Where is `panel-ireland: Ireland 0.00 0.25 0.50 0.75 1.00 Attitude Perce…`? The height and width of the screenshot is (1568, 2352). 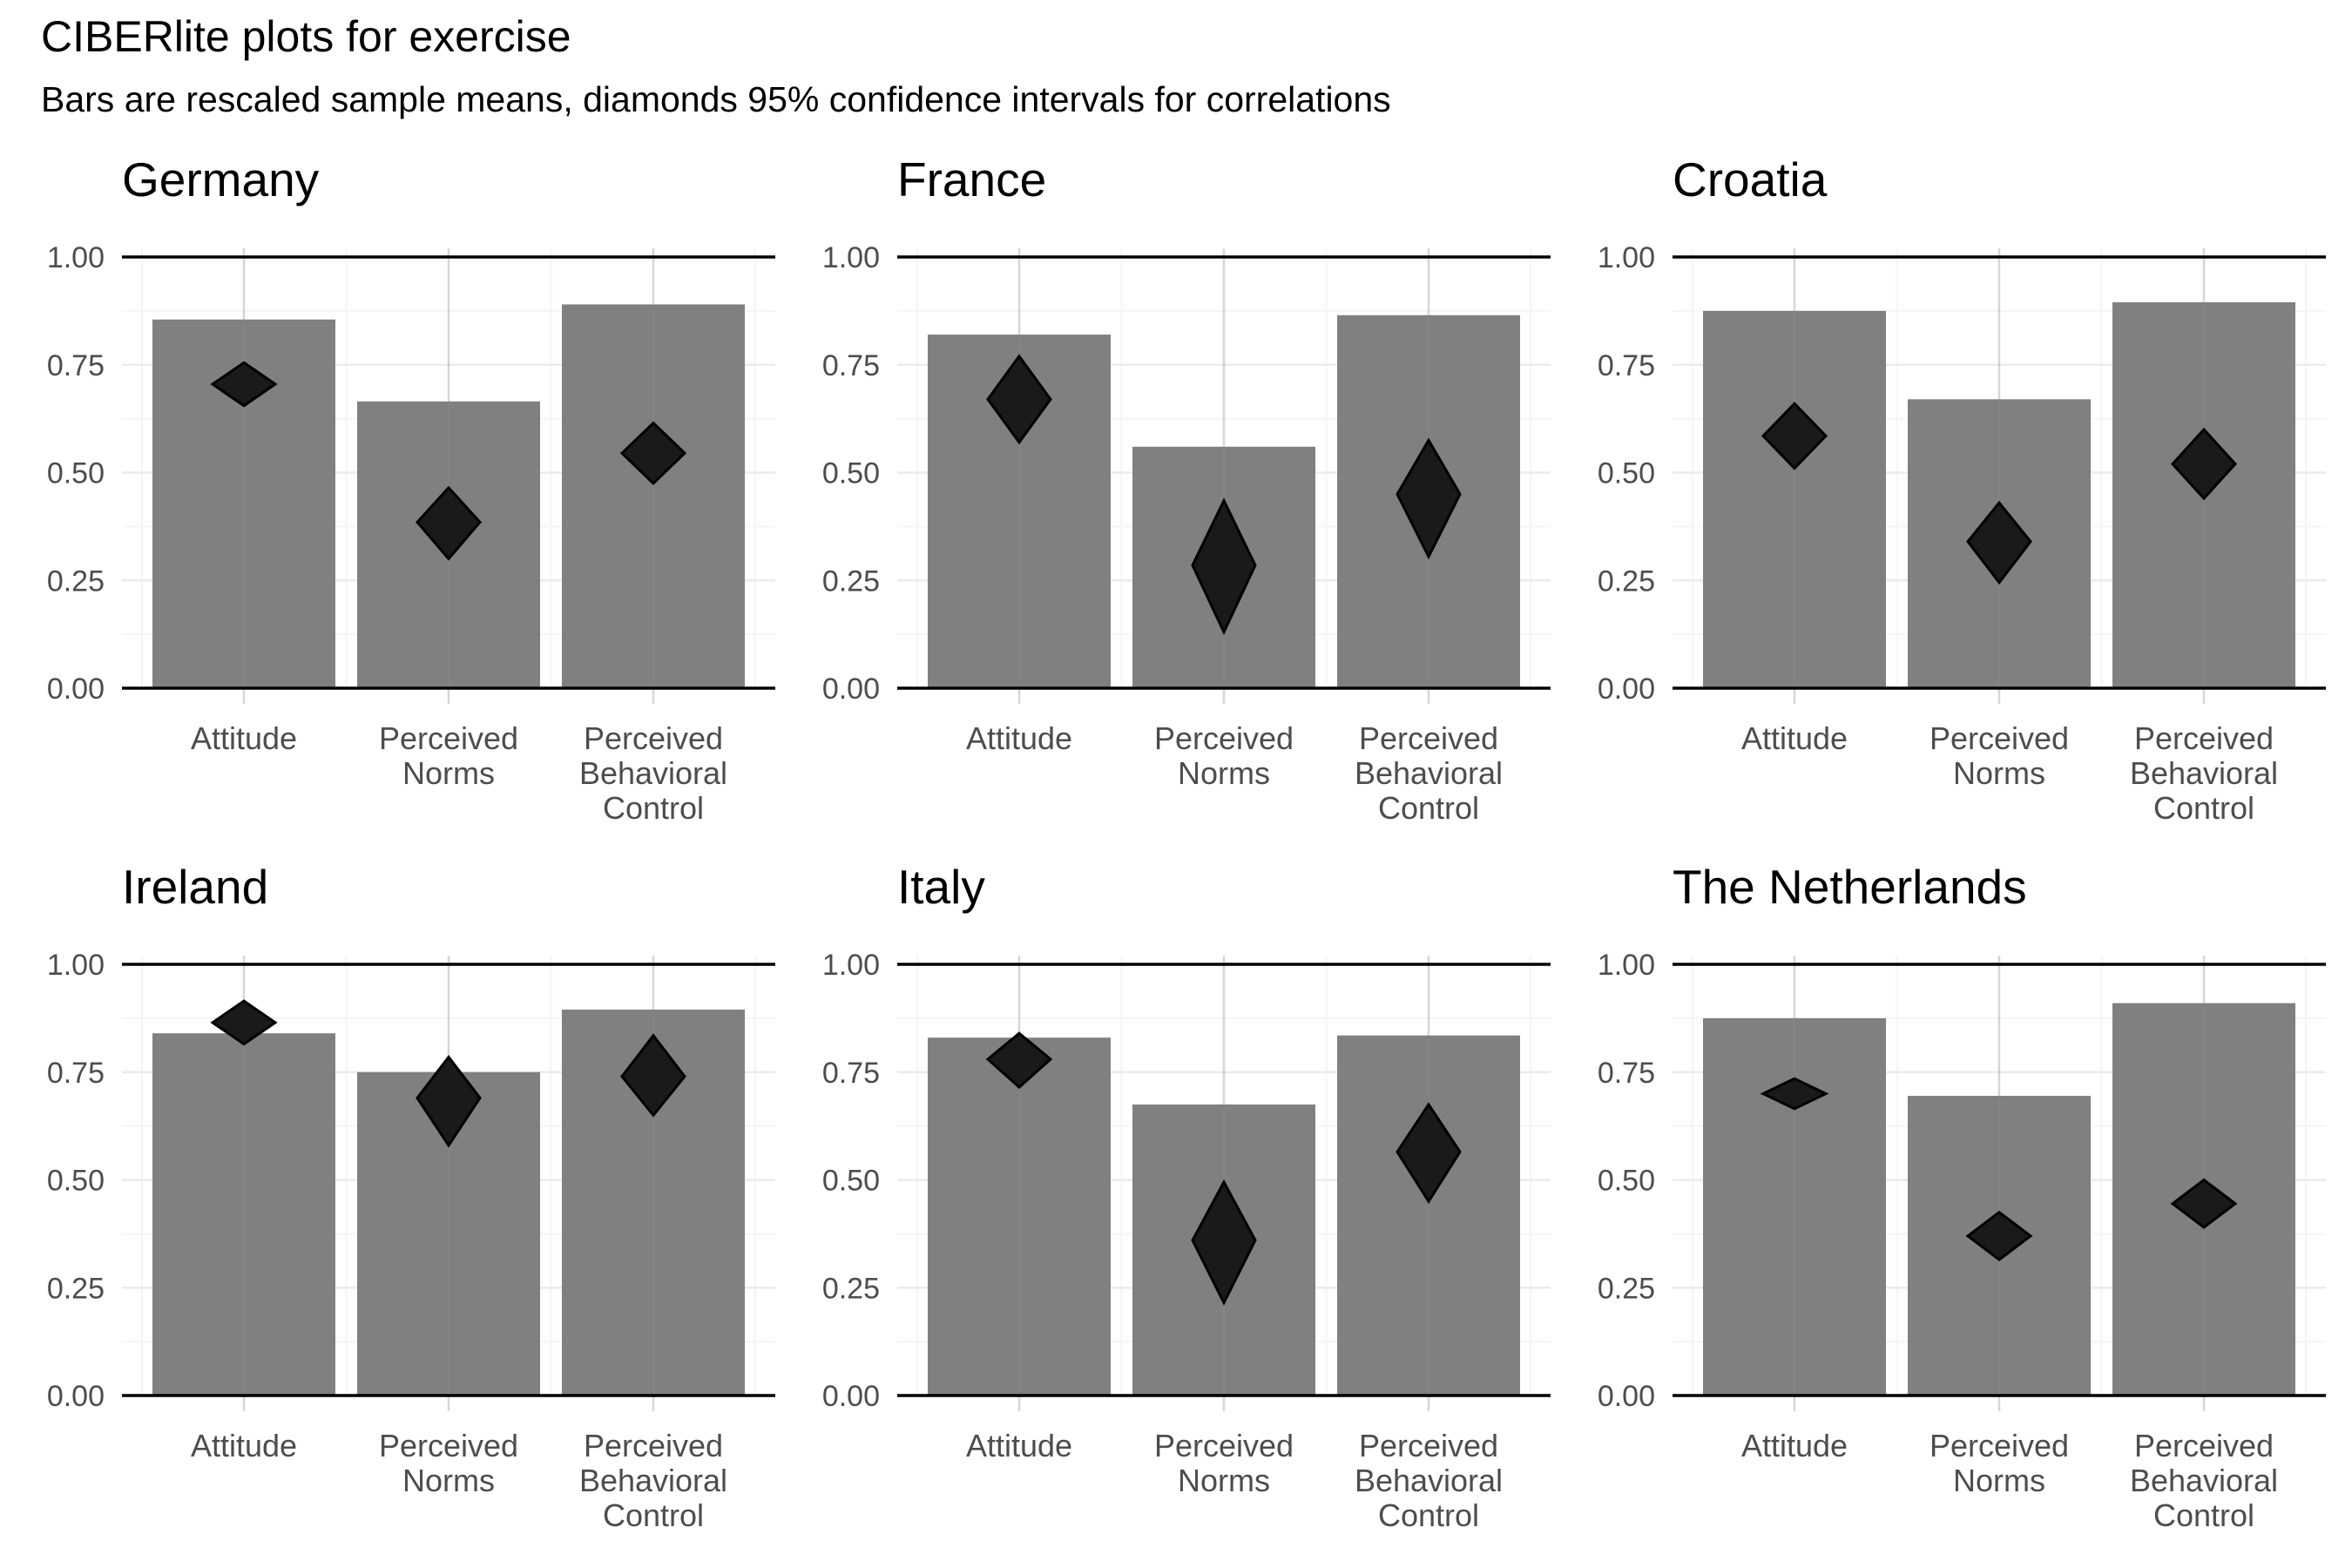
panel-ireland: Ireland 0.00 0.25 0.50 0.75 1.00 Attitude Perce… is located at coordinates (411, 1196).